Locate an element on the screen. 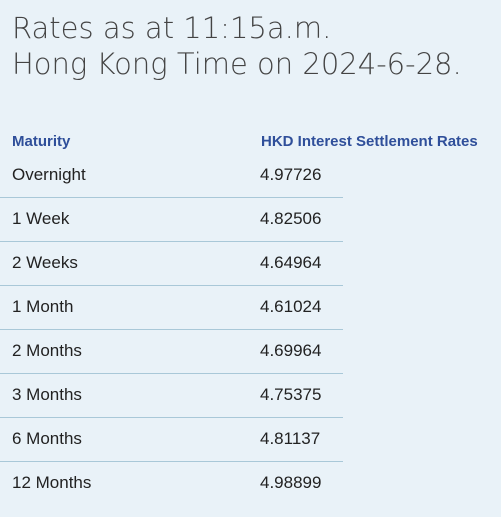  table-header: Maturity HKD Interest Settlement Rates is located at coordinates (250, 143).